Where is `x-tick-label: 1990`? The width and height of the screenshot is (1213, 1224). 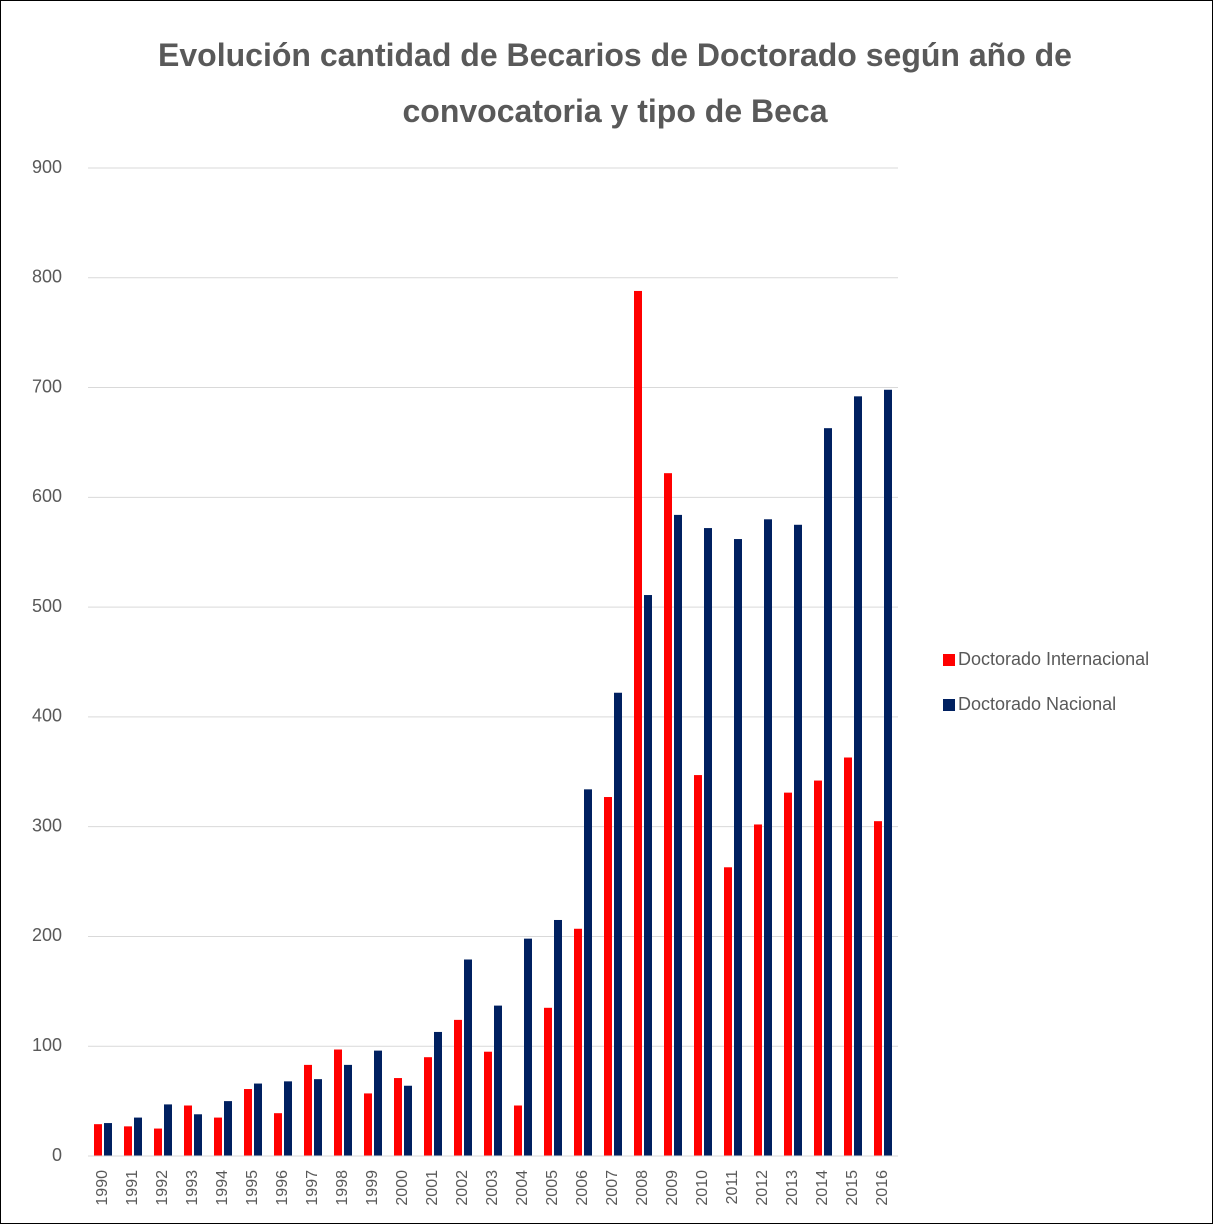 x-tick-label: 1990 is located at coordinates (102, 1188).